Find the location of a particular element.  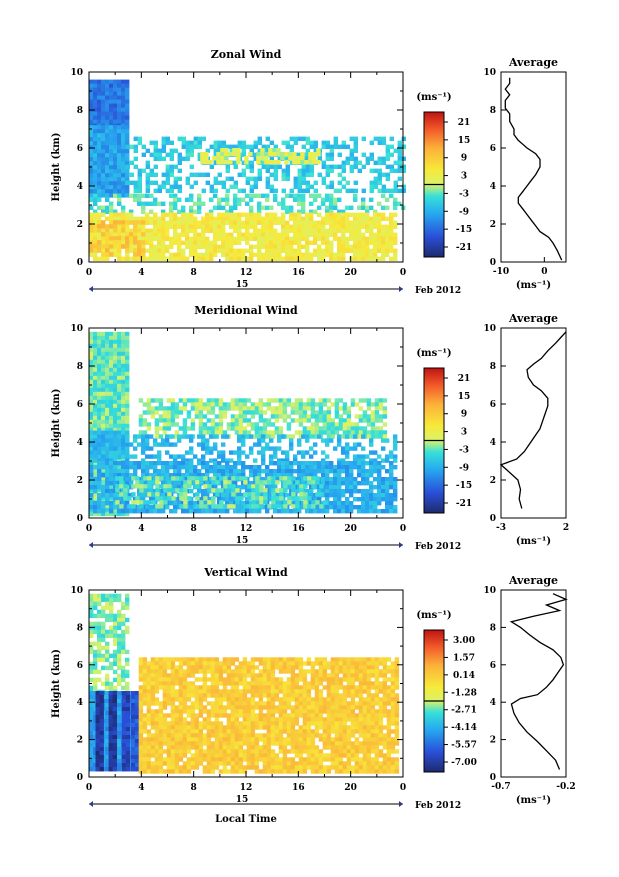

colorbar-tick-label: 9 is located at coordinates (464, 159).